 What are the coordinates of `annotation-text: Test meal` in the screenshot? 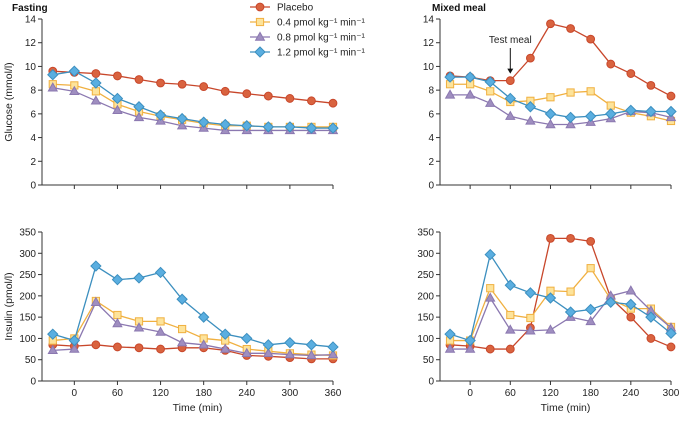 It's located at (510, 40).